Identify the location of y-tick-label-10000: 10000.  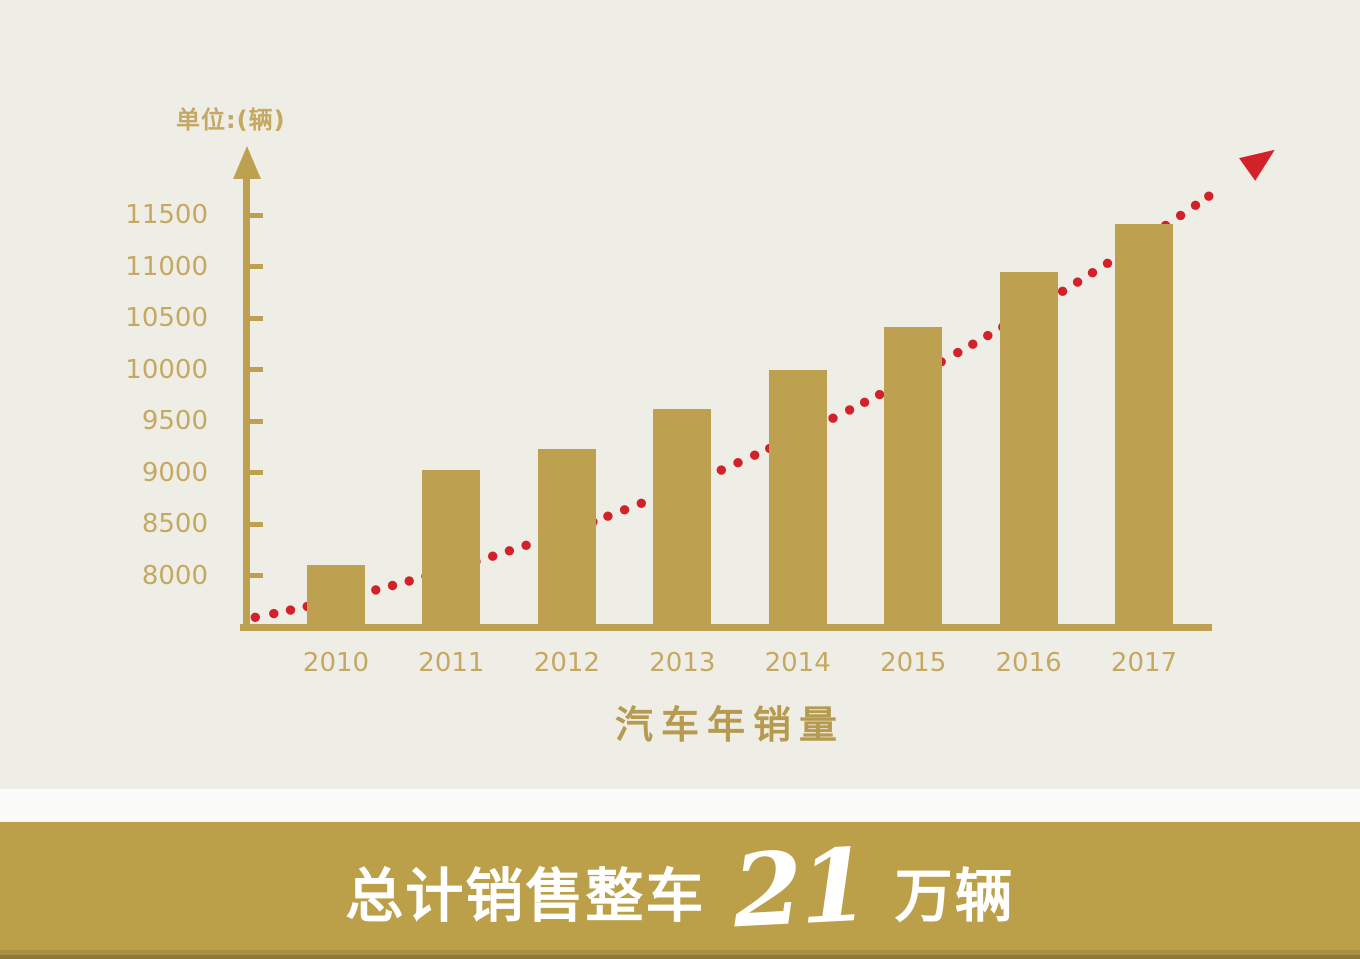
(166, 369).